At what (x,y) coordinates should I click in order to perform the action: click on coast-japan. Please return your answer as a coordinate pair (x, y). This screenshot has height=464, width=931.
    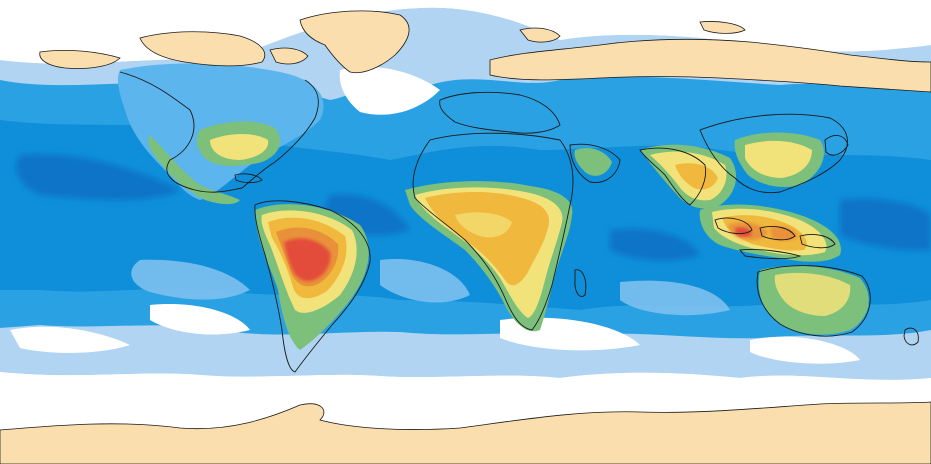
    Looking at the image, I should click on (836, 145).